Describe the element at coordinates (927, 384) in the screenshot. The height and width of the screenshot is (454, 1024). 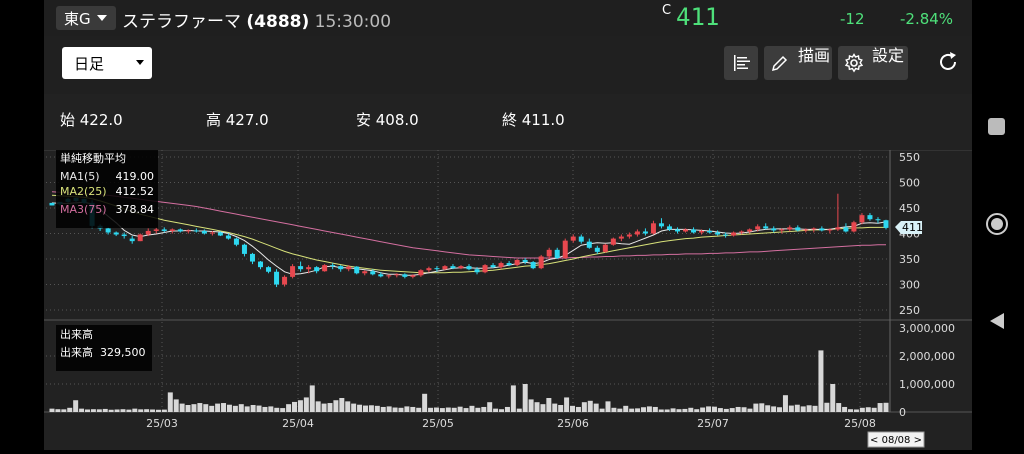
I see `volume-tick-label: 1,000,000` at that location.